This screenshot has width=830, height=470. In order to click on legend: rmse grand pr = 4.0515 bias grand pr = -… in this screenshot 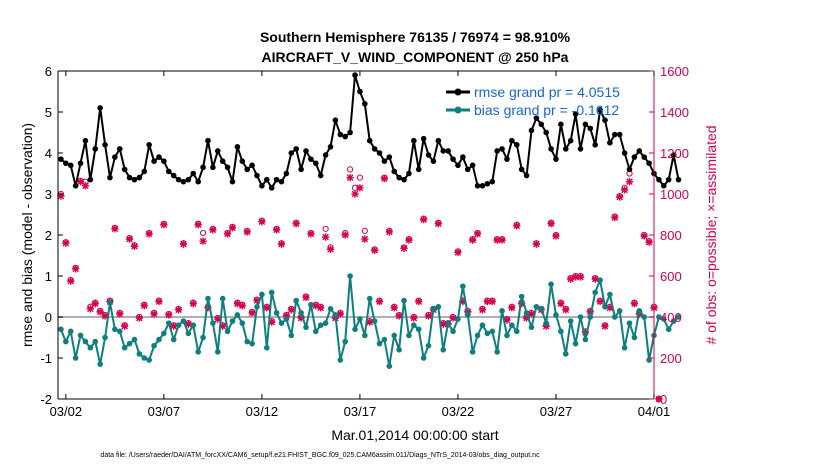, I will do `click(533, 101)`.